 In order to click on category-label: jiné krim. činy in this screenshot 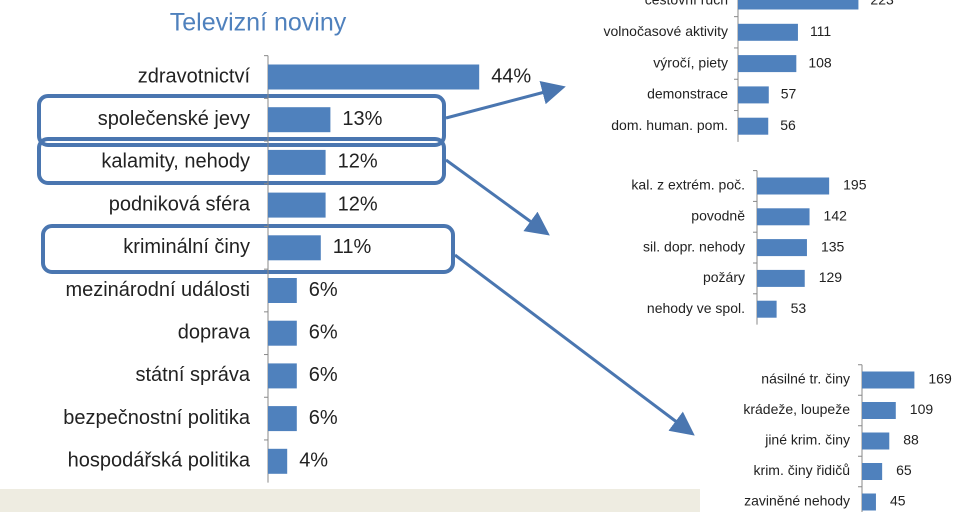, I will do `click(807, 440)`.